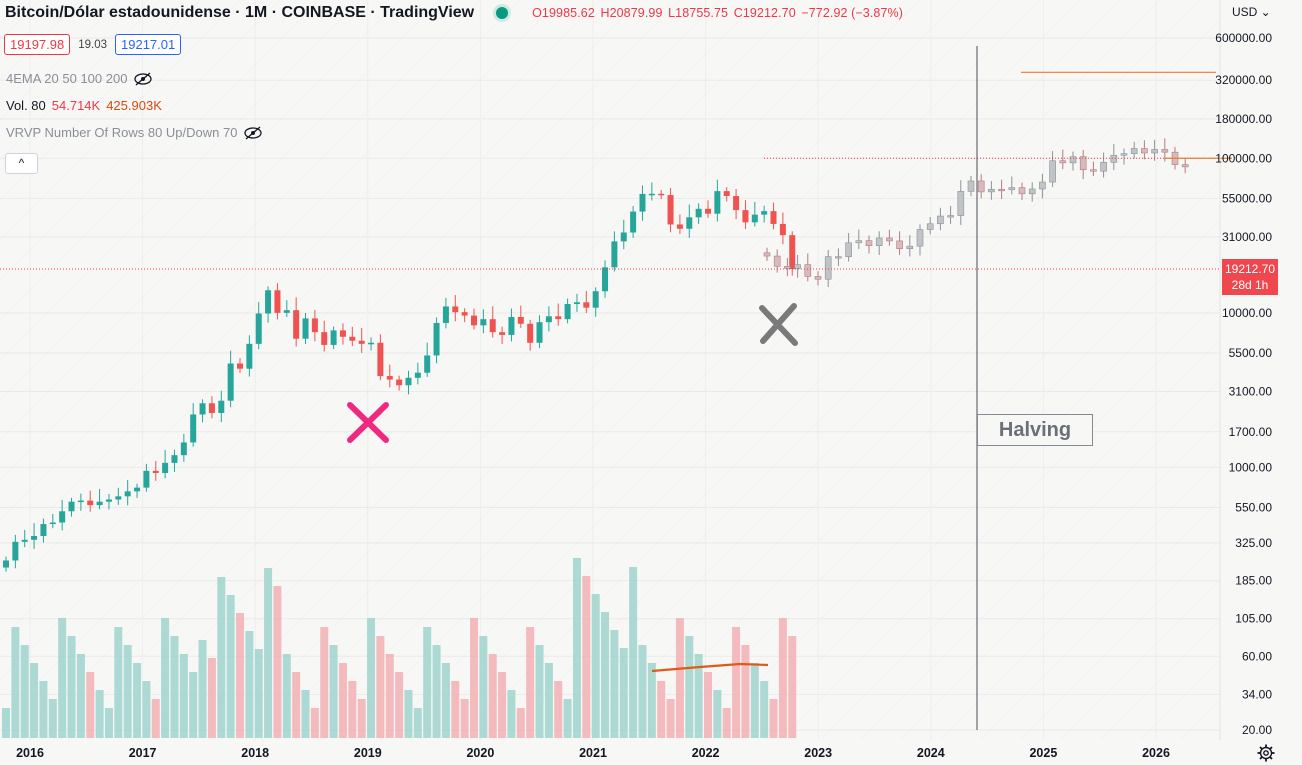 The height and width of the screenshot is (765, 1302). I want to click on y-tick-label: 5500.00, so click(1251, 353).